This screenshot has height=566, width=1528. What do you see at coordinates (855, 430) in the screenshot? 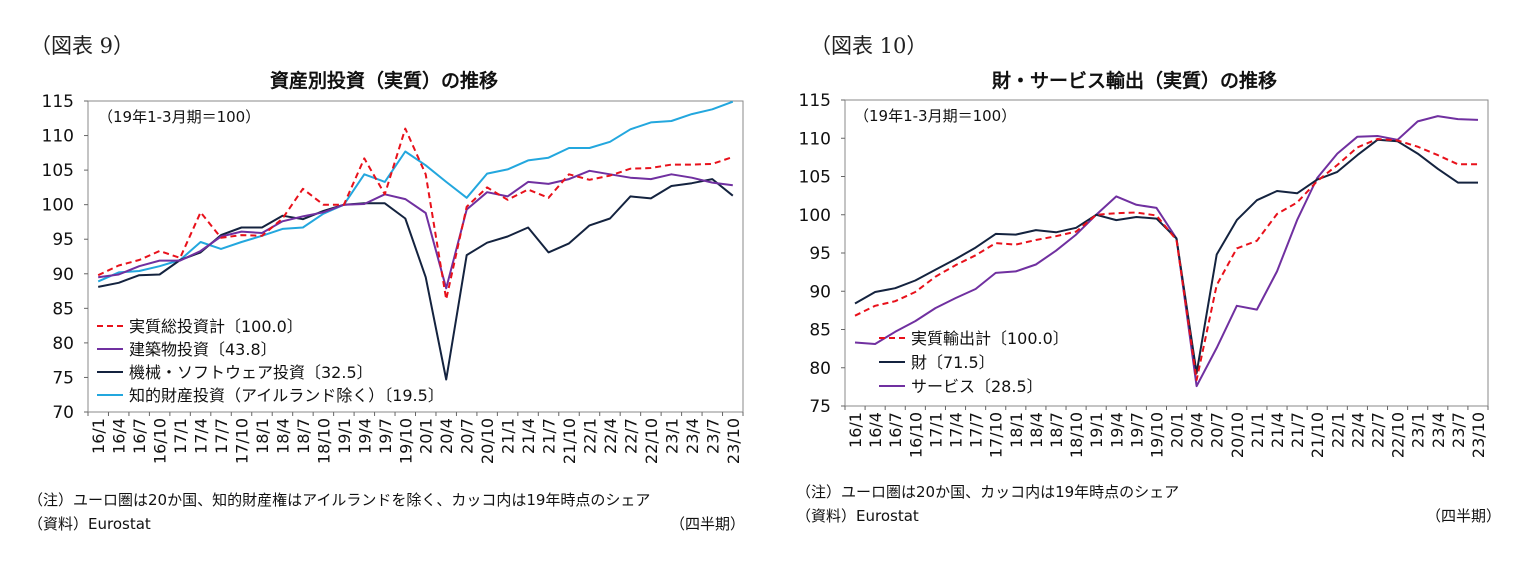
I see `x-tick-label: 16/1` at bounding box center [855, 430].